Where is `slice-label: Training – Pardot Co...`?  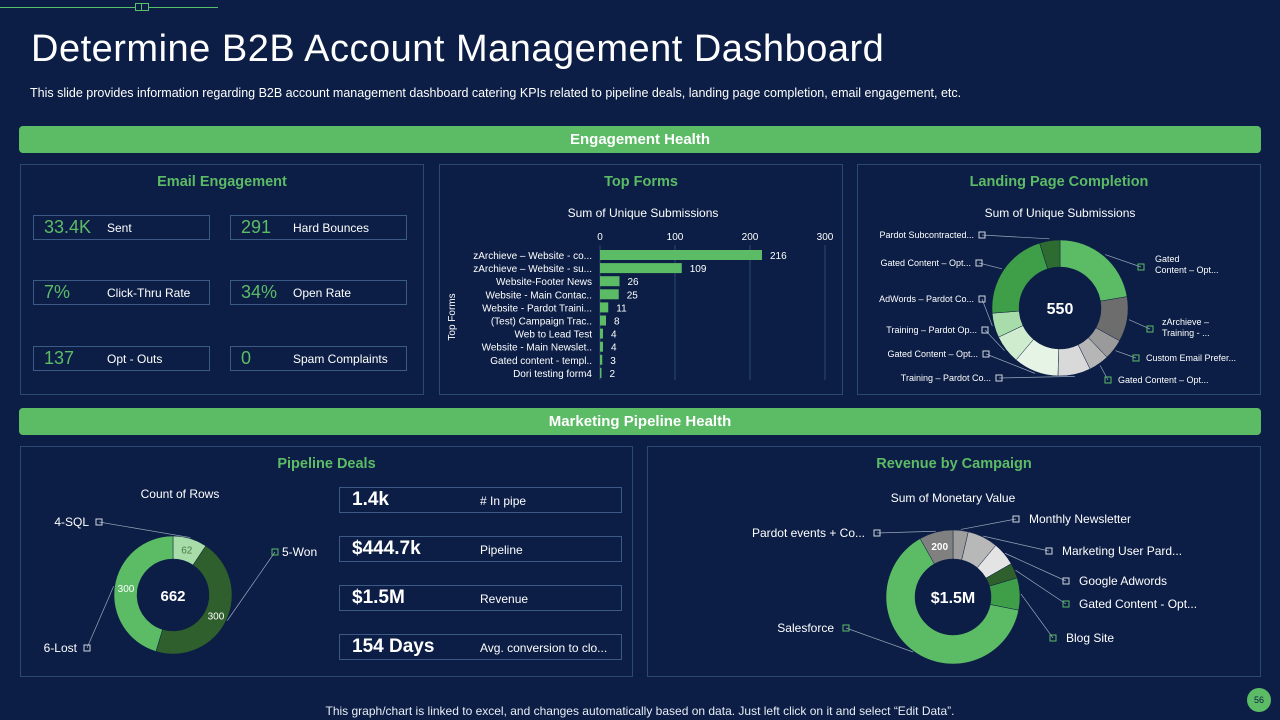
slice-label: Training – Pardot Co... is located at coordinates (946, 378).